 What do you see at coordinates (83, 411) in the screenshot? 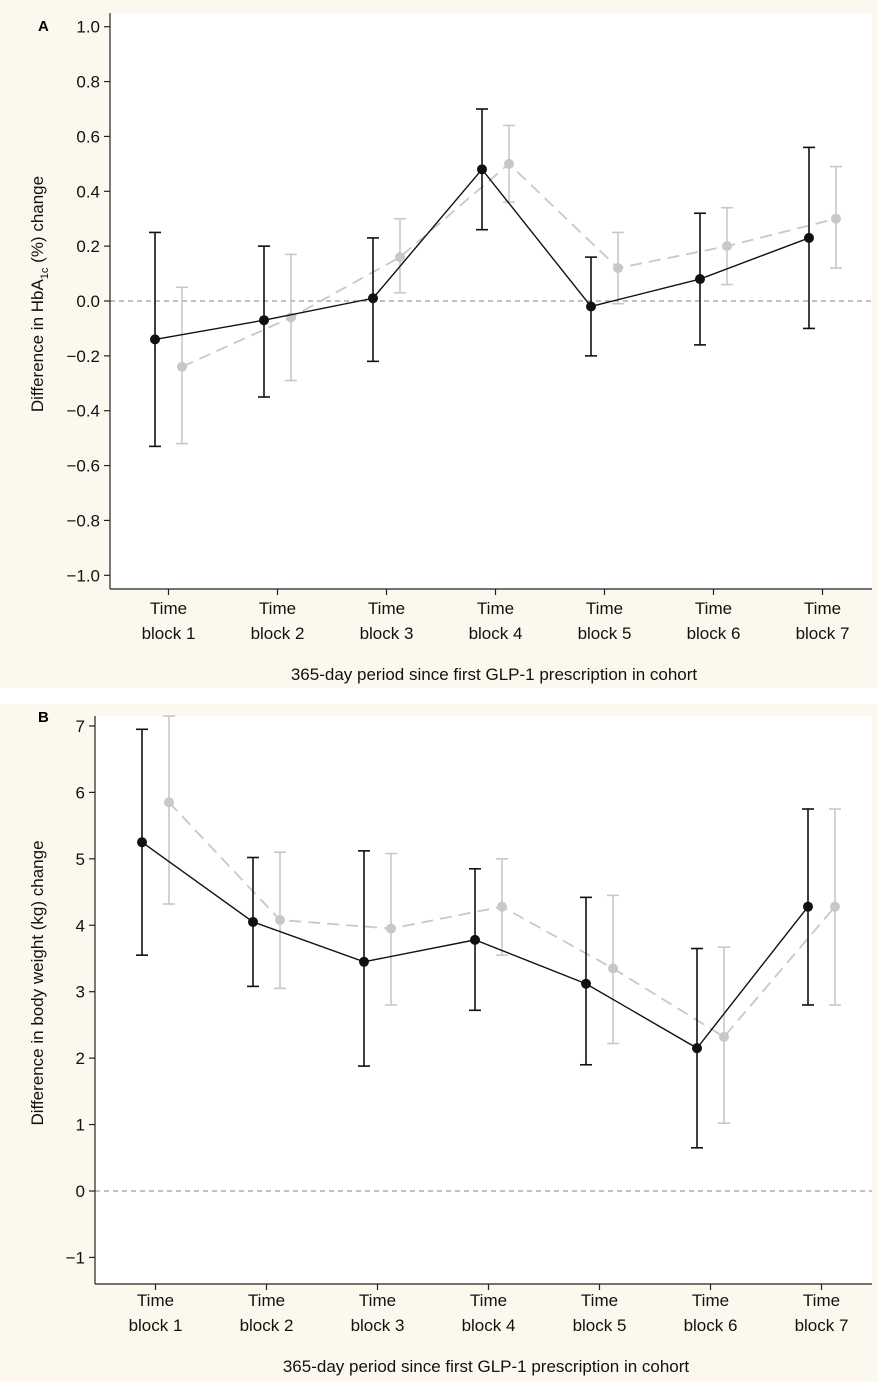
I see `y-tick-label: −0.4` at bounding box center [83, 411].